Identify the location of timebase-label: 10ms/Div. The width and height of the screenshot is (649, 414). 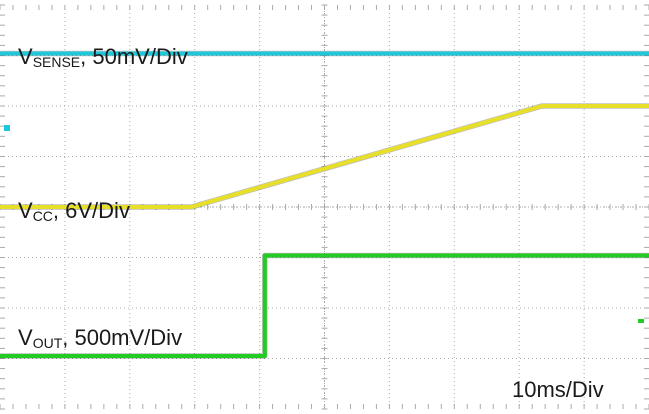
(558, 389).